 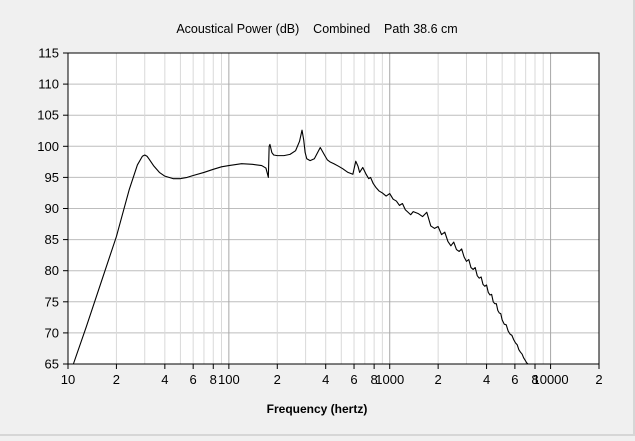 I want to click on y-tick-label: 80, so click(x=52, y=270).